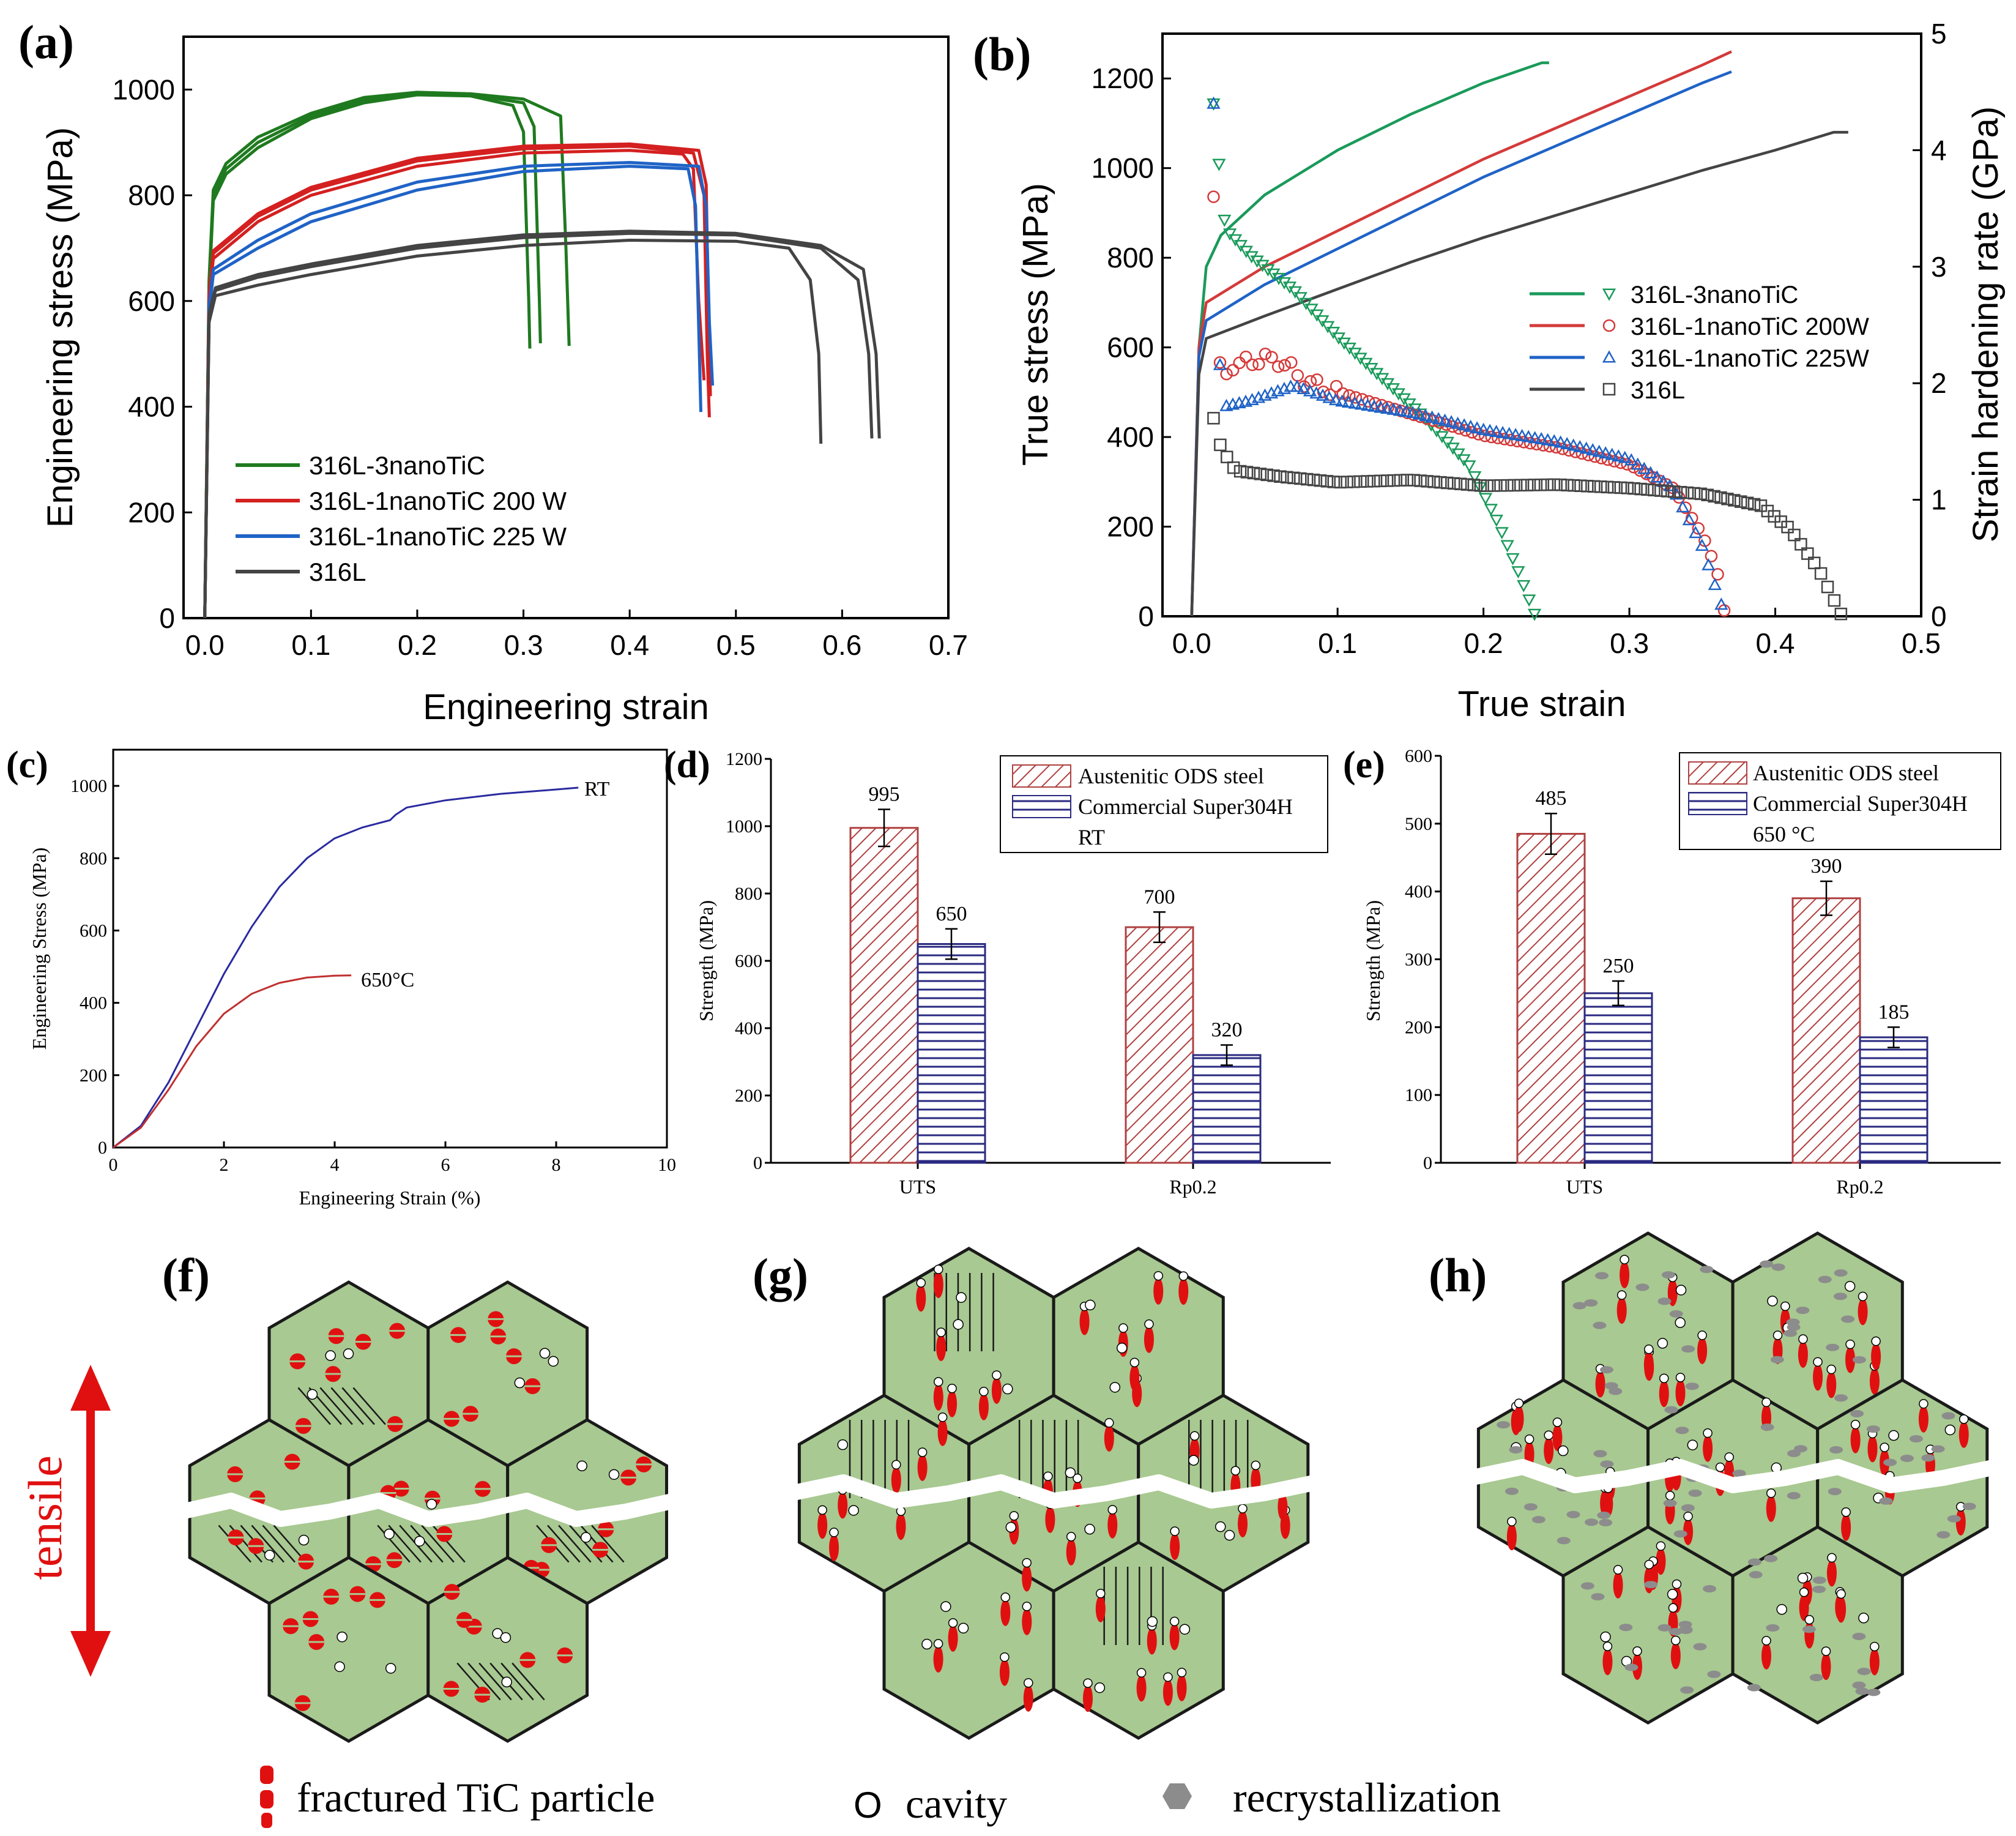  What do you see at coordinates (513, 429) in the screenshot?
I see `series-line-316L` at bounding box center [513, 429].